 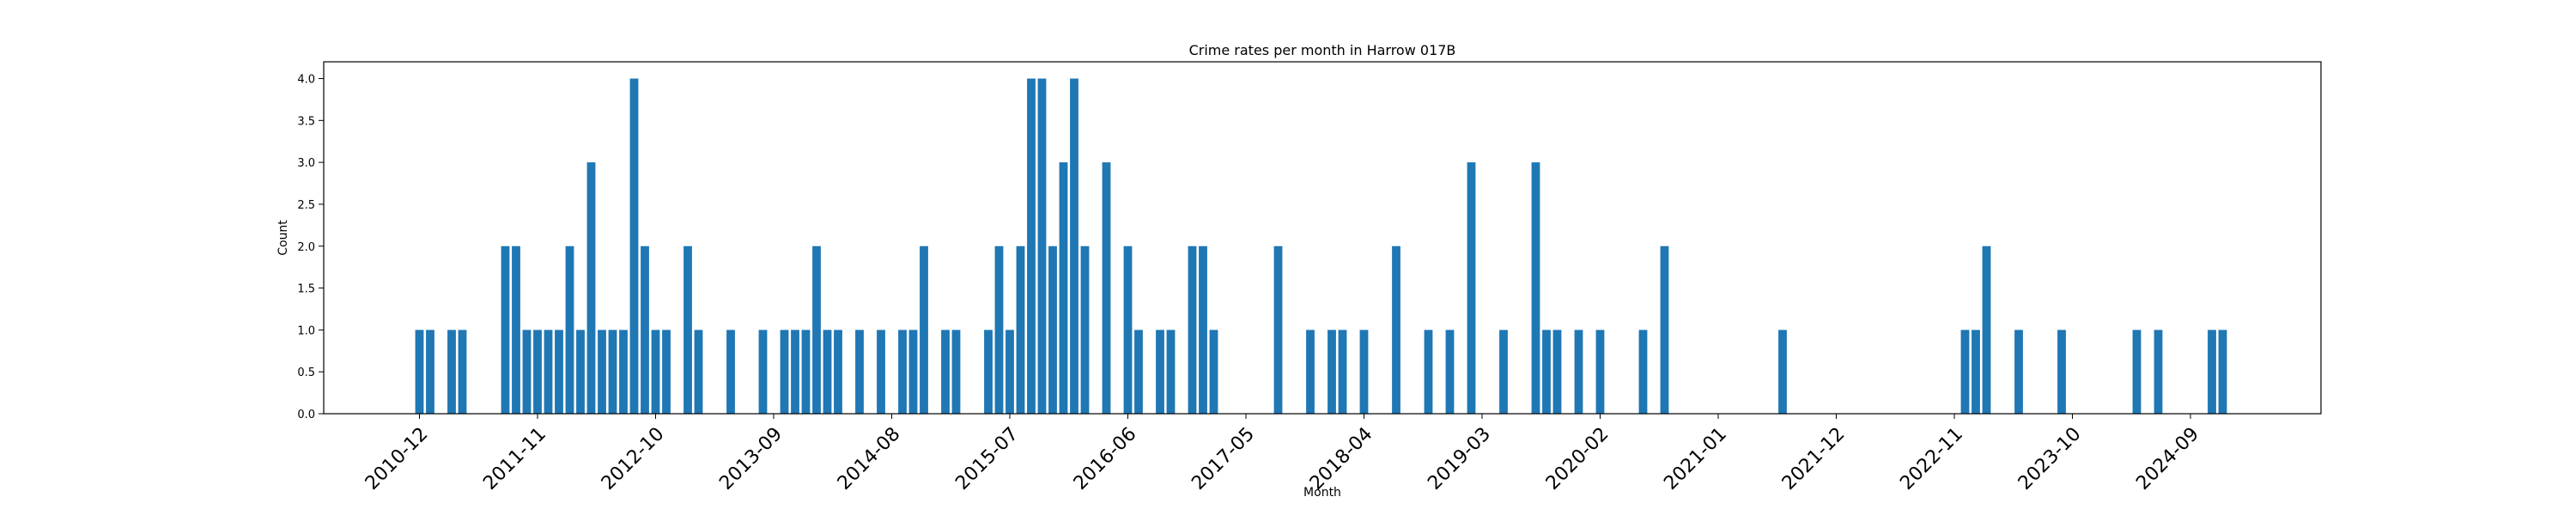 I want to click on y-tick-label: 1.0, so click(x=306, y=330).